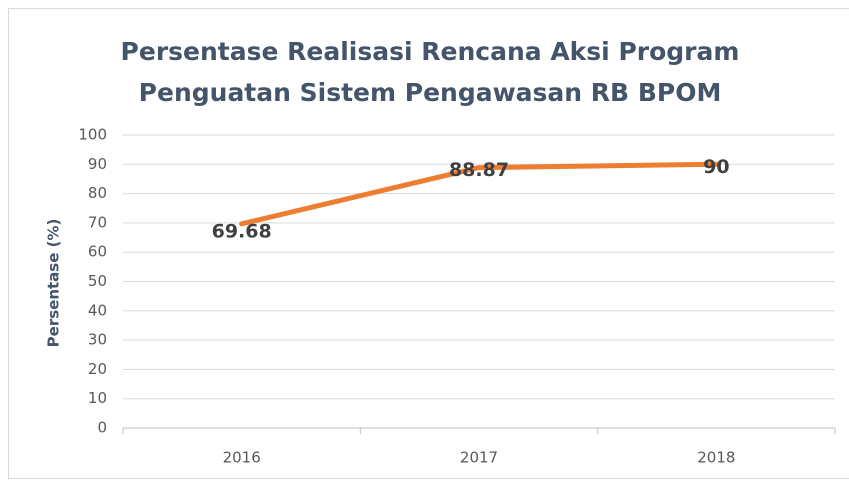 This screenshot has height=481, width=849. Describe the element at coordinates (716, 458) in the screenshot. I see `x-tick-label: 2018` at that location.